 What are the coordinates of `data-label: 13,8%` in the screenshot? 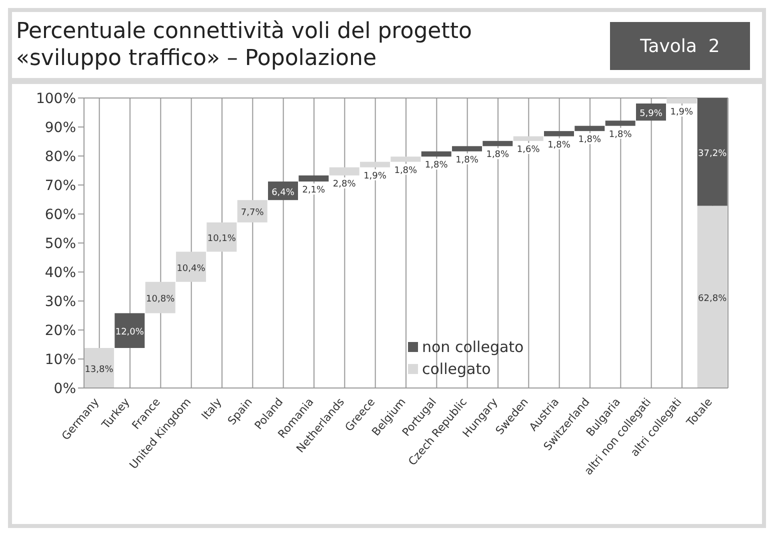 It's located at (99, 369).